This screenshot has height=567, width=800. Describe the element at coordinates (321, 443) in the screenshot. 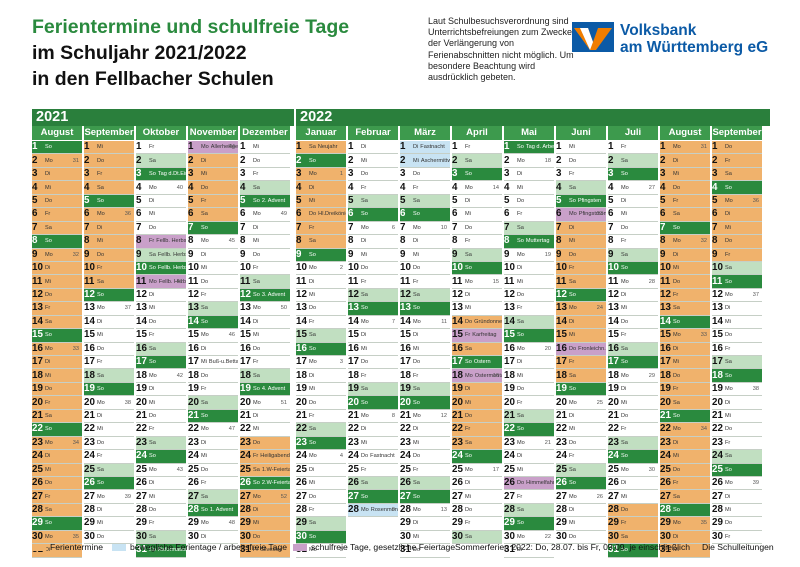

I see `day-row: 23 So` at that location.